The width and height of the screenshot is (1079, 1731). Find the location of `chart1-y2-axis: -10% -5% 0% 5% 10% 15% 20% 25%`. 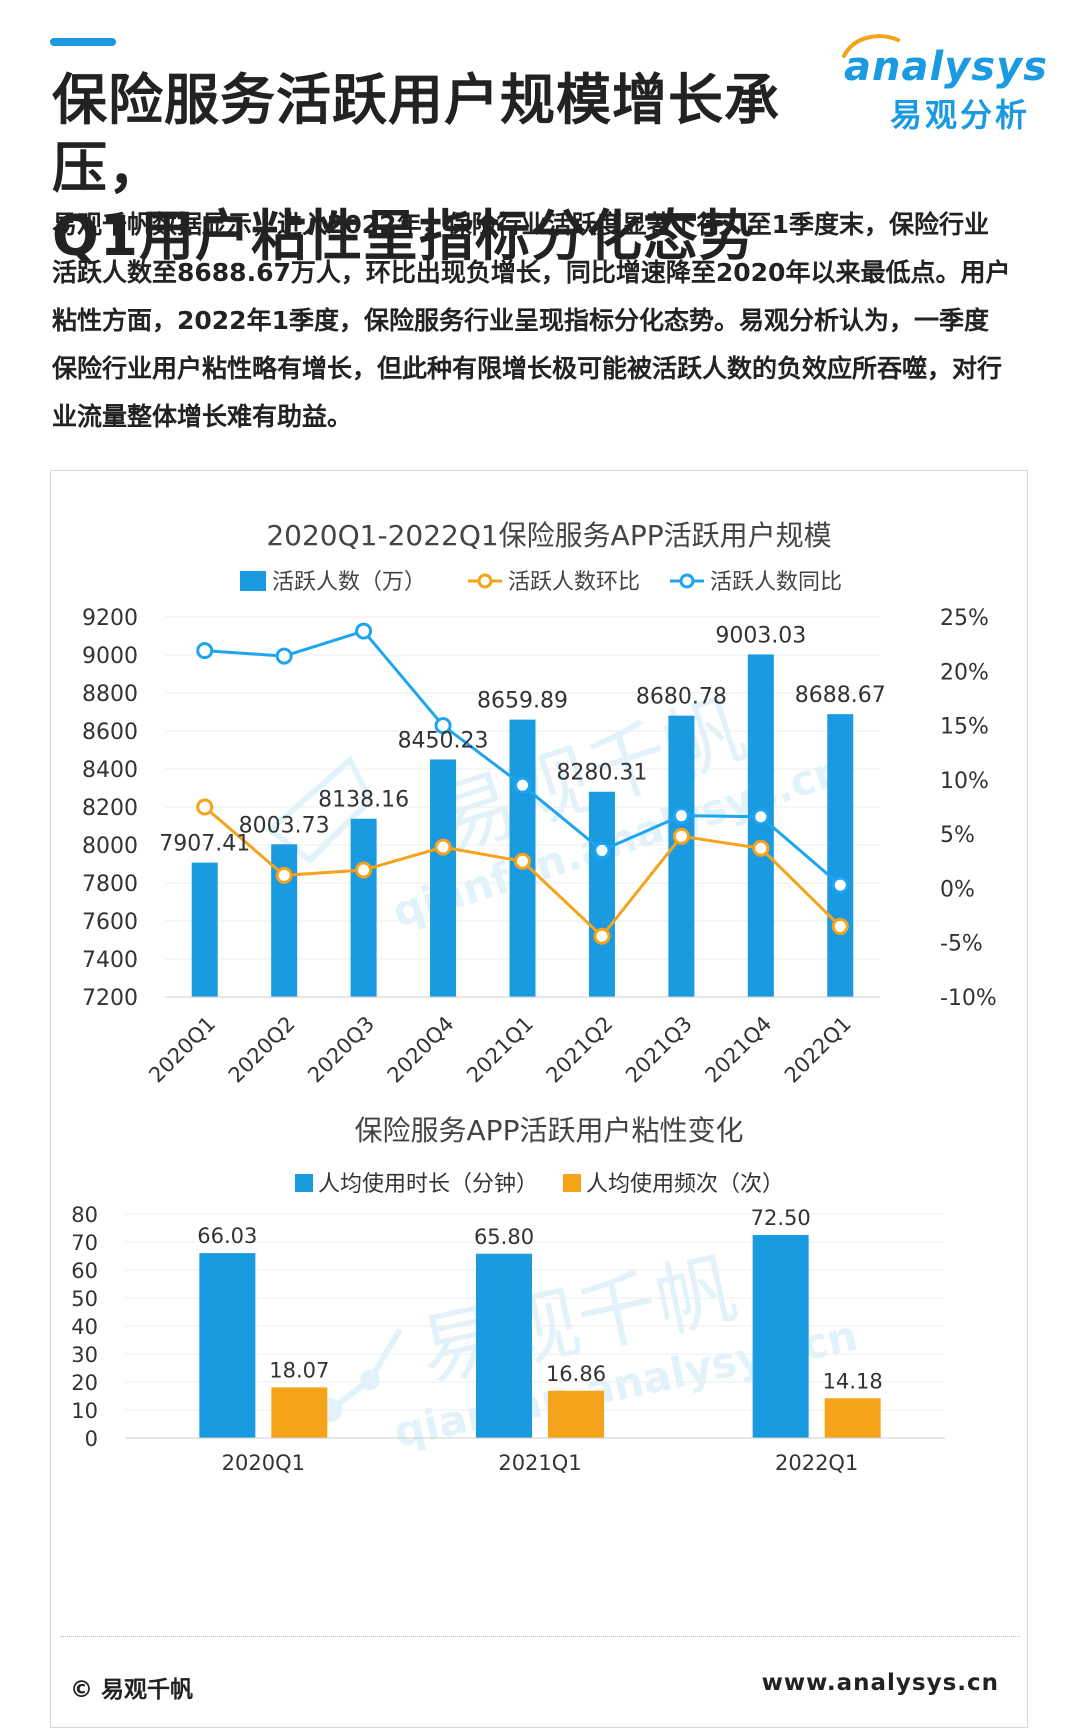

chart1-y2-axis: -10% -5% 0% 5% 10% 15% 20% 25% is located at coordinates (968, 808).